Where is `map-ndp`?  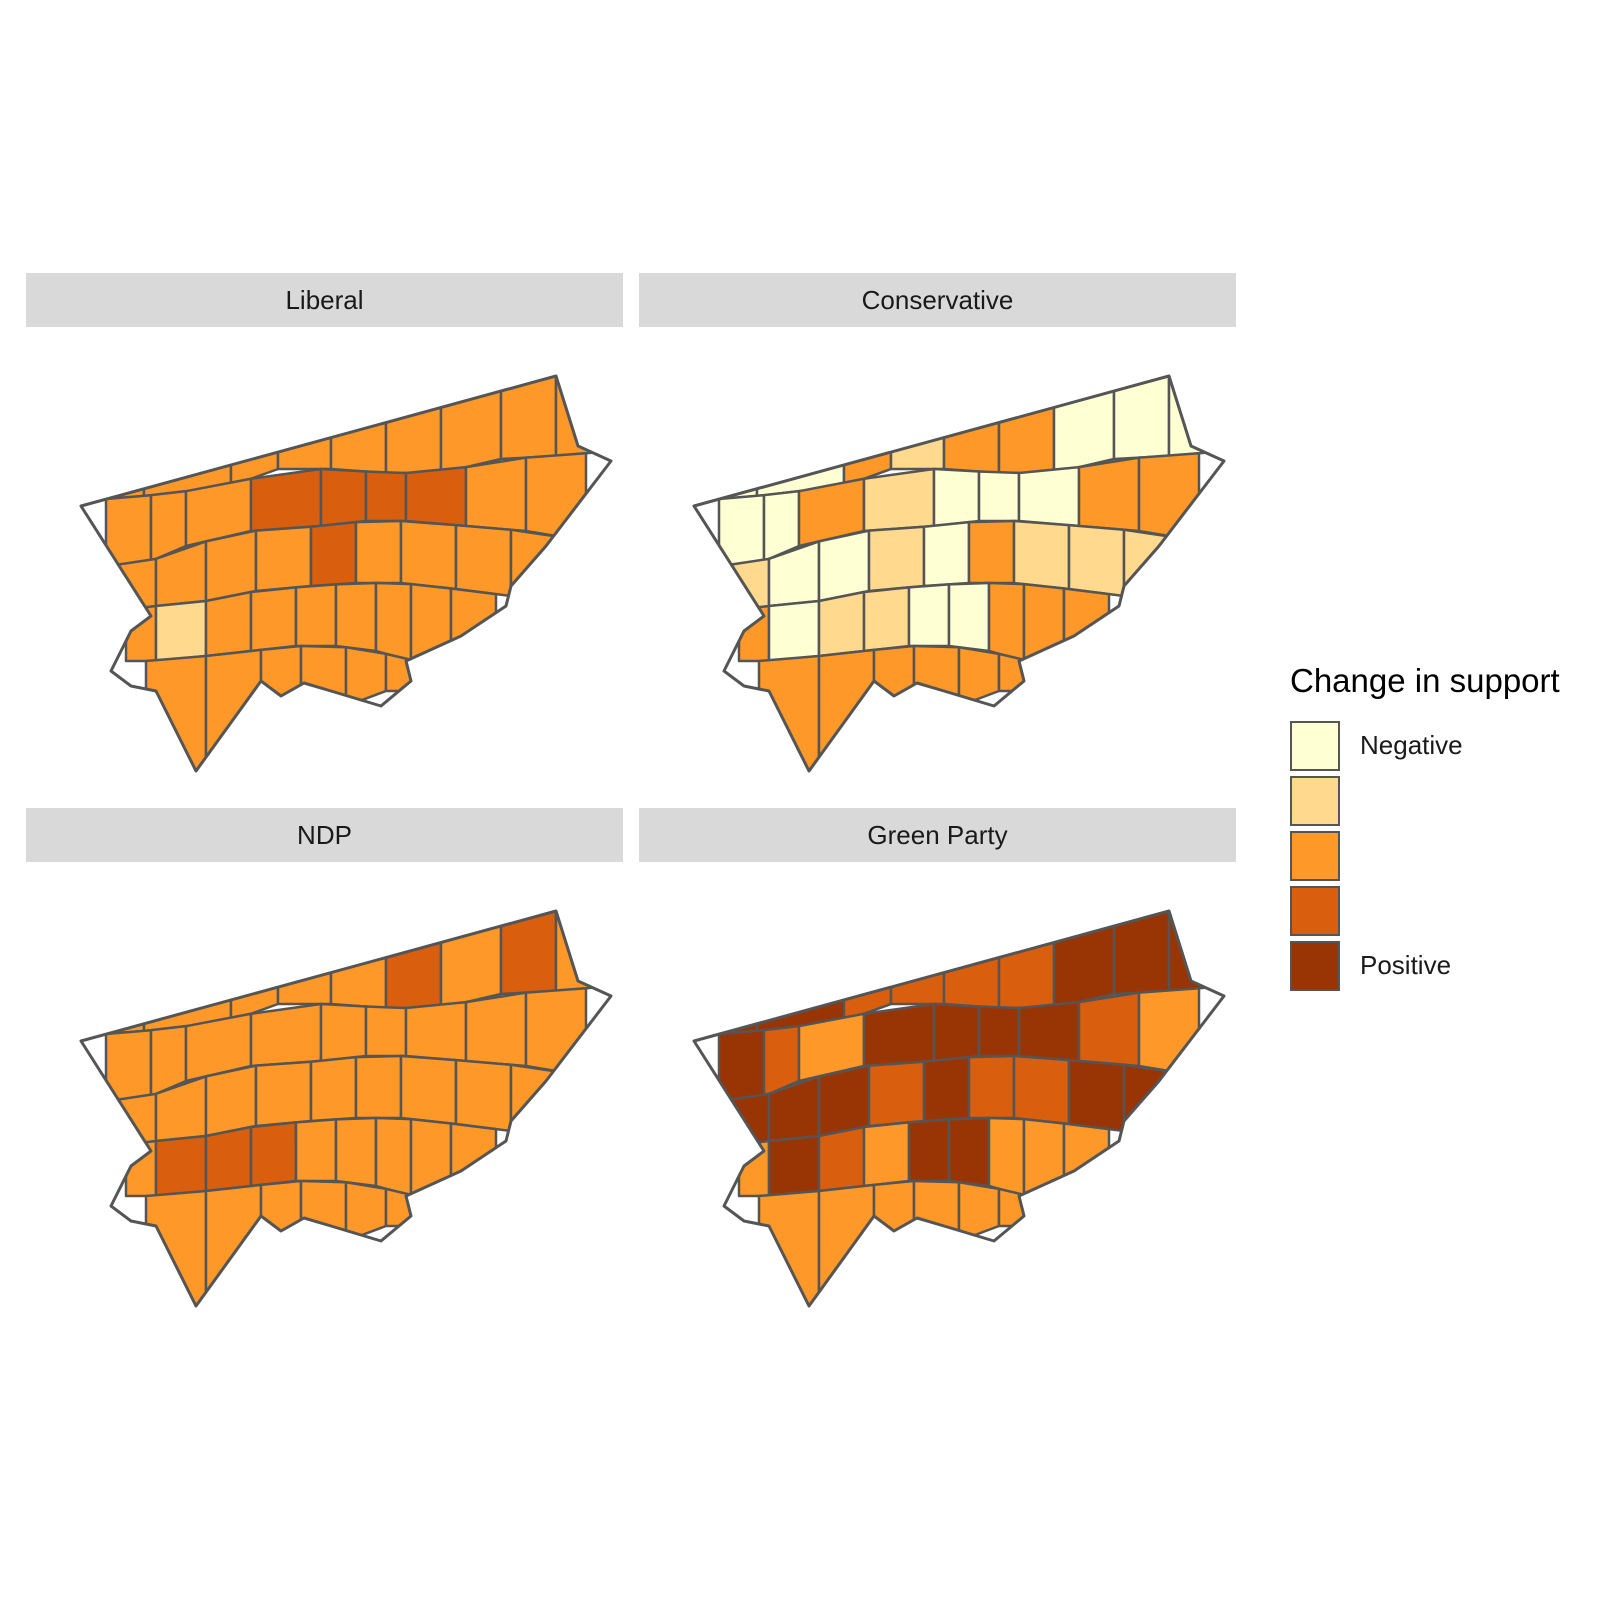 map-ndp is located at coordinates (346, 1108).